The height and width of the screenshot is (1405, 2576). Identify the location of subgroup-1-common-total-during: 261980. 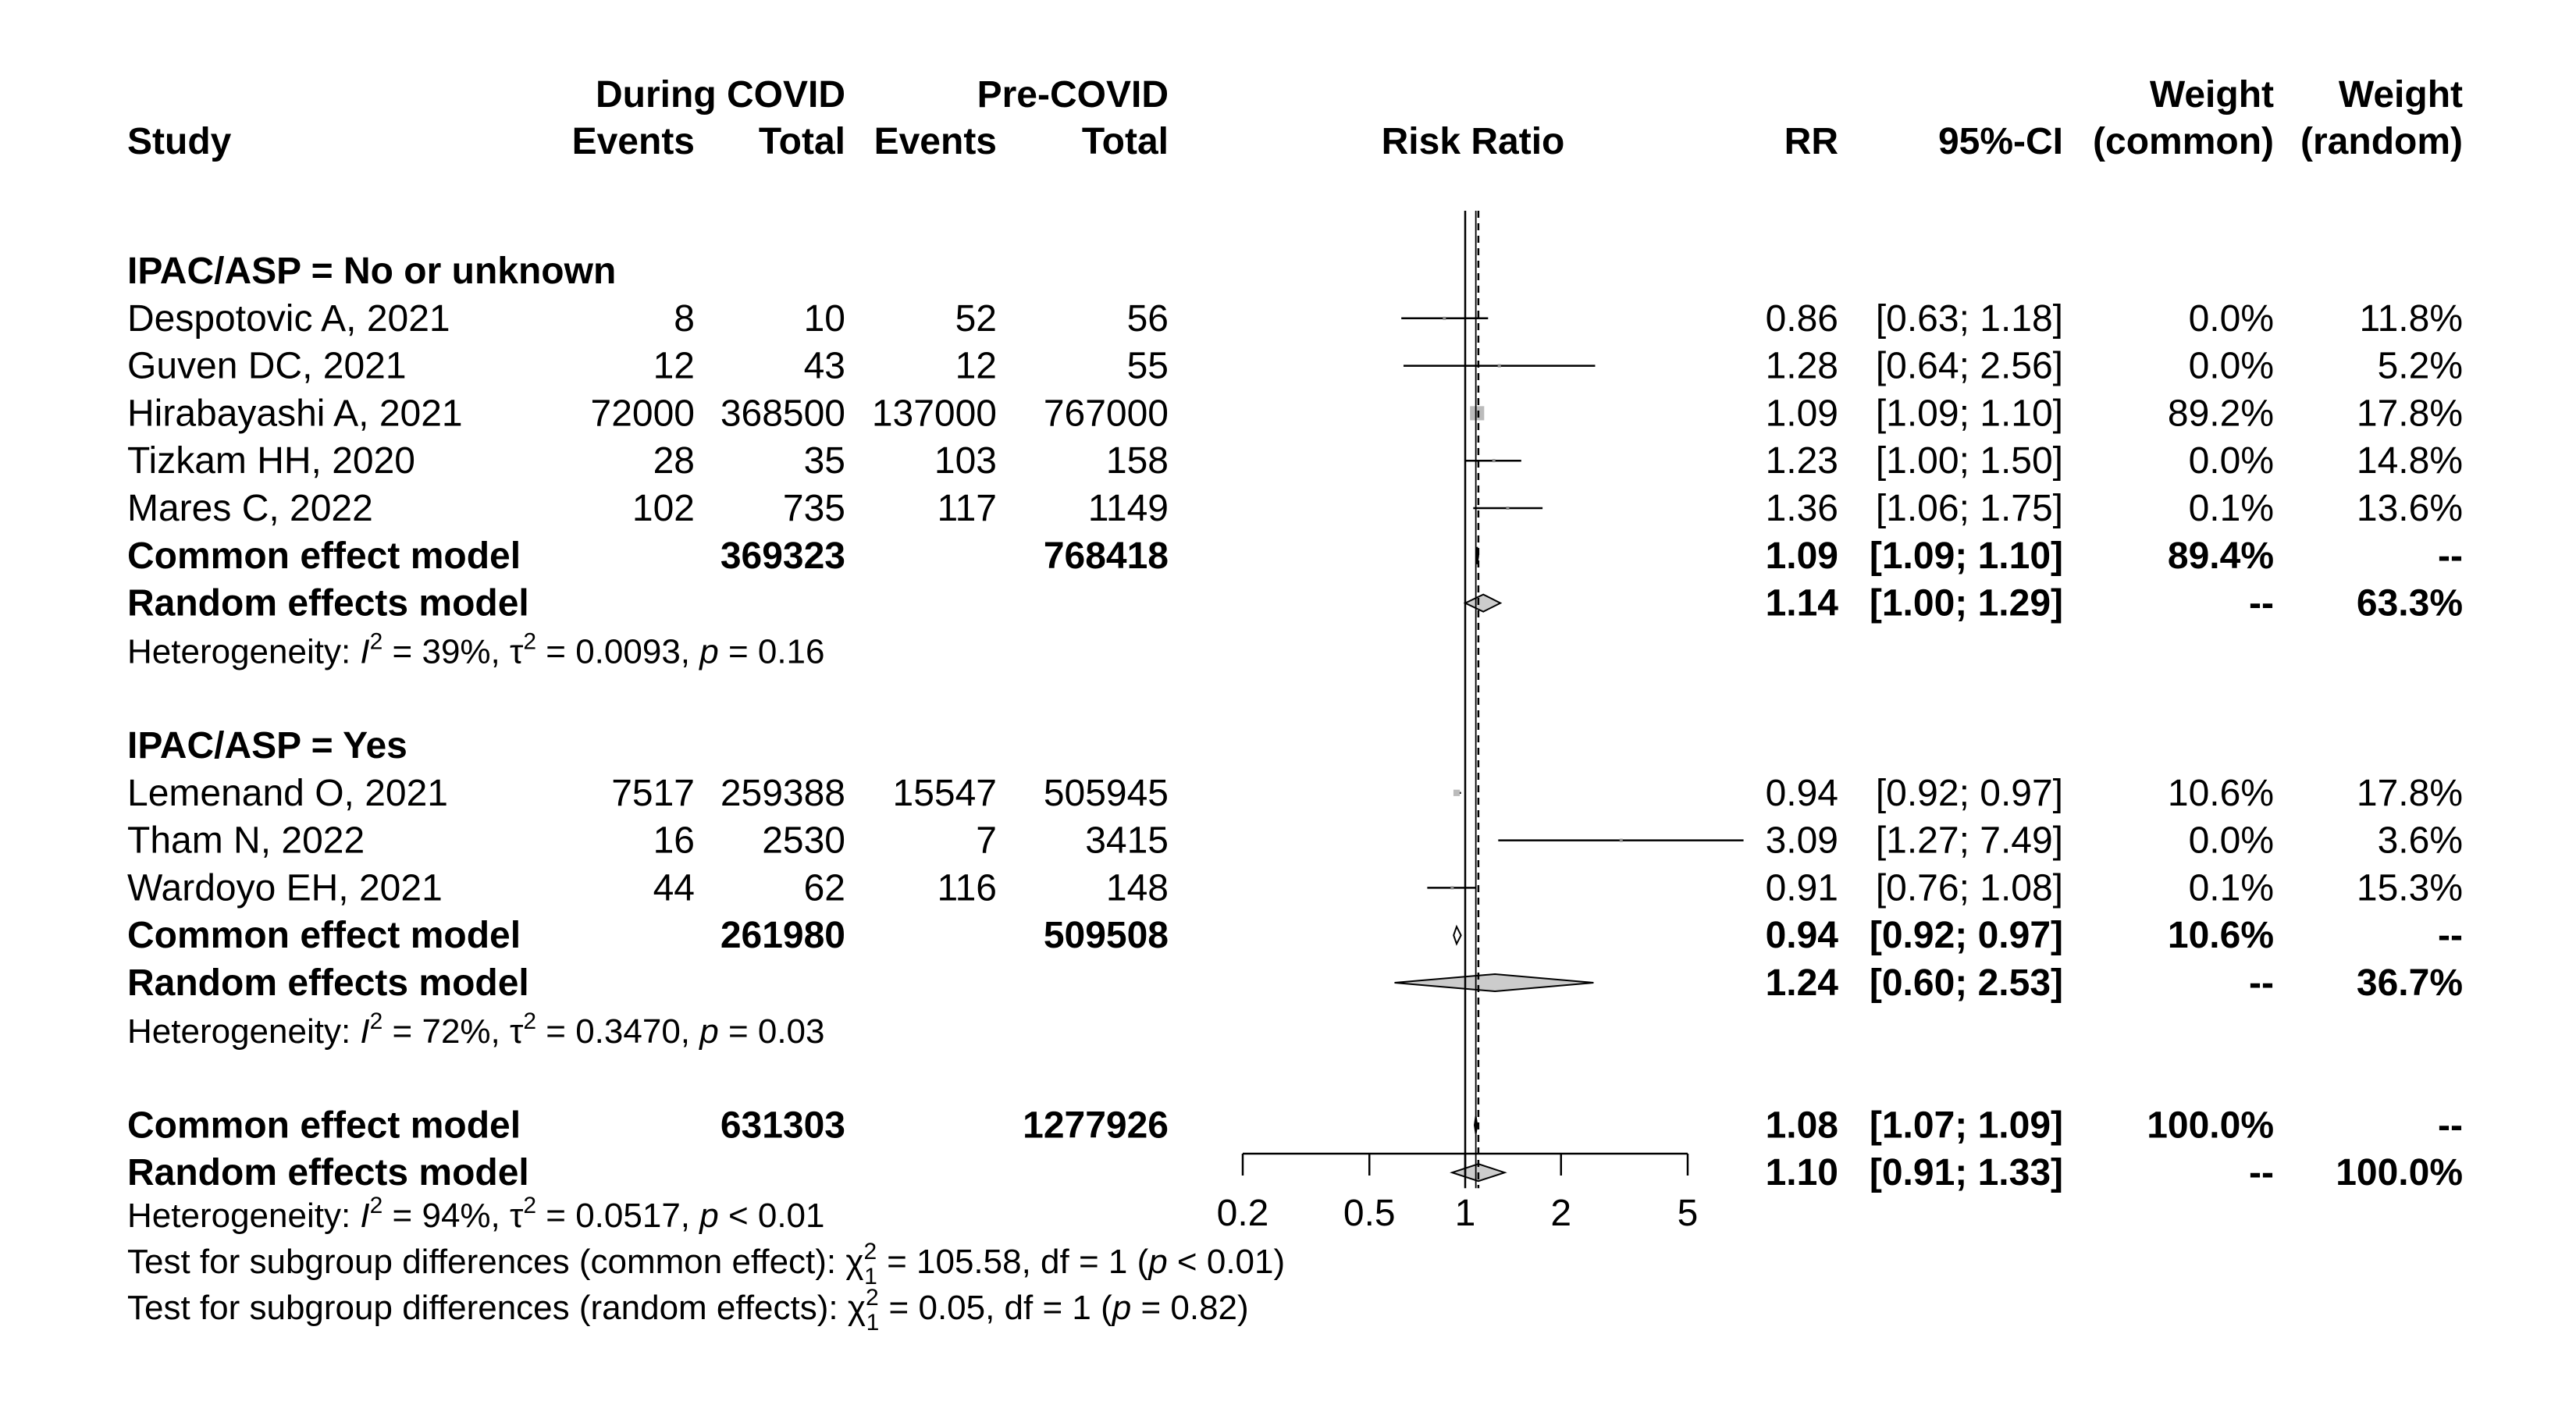
(782, 936).